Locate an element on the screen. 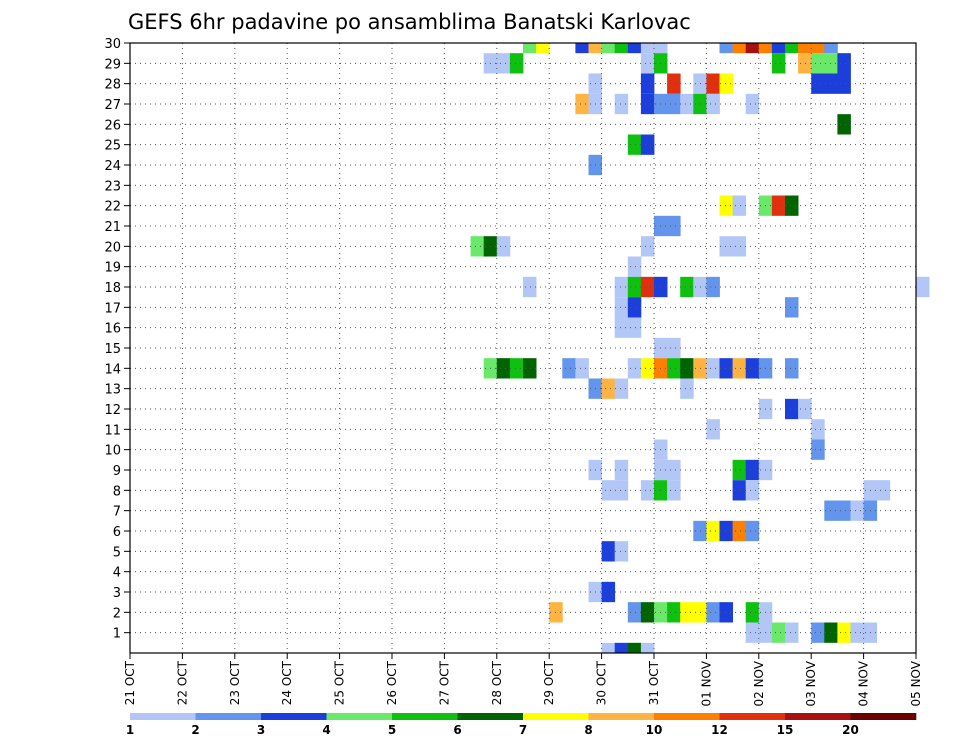 The height and width of the screenshot is (746, 960). y-tick-label: 29 is located at coordinates (112, 64).